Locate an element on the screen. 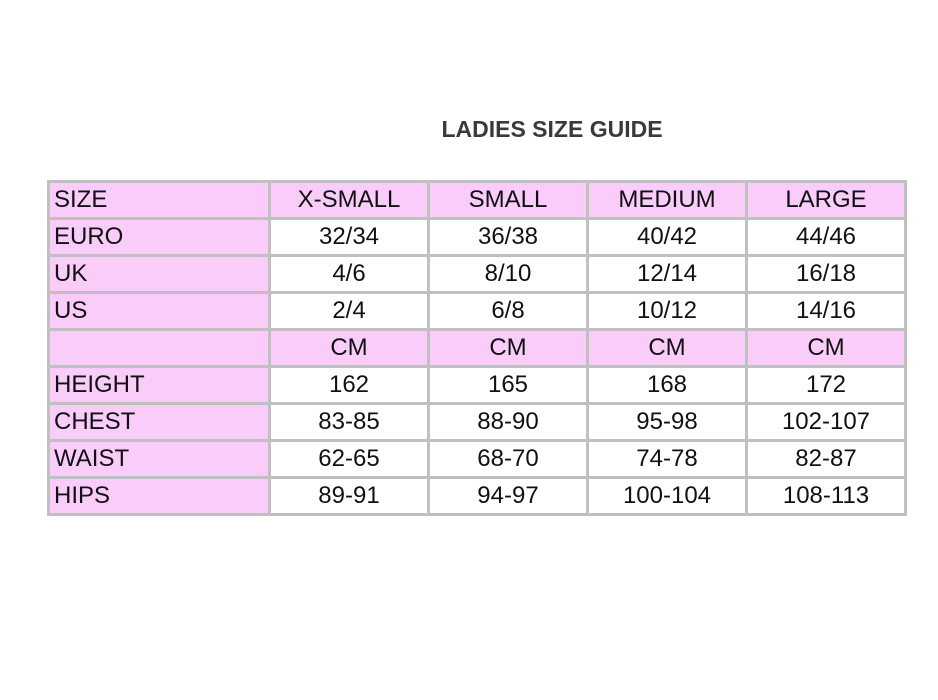 This screenshot has height=700, width=938. table-cell: 82-87 is located at coordinates (826, 459).